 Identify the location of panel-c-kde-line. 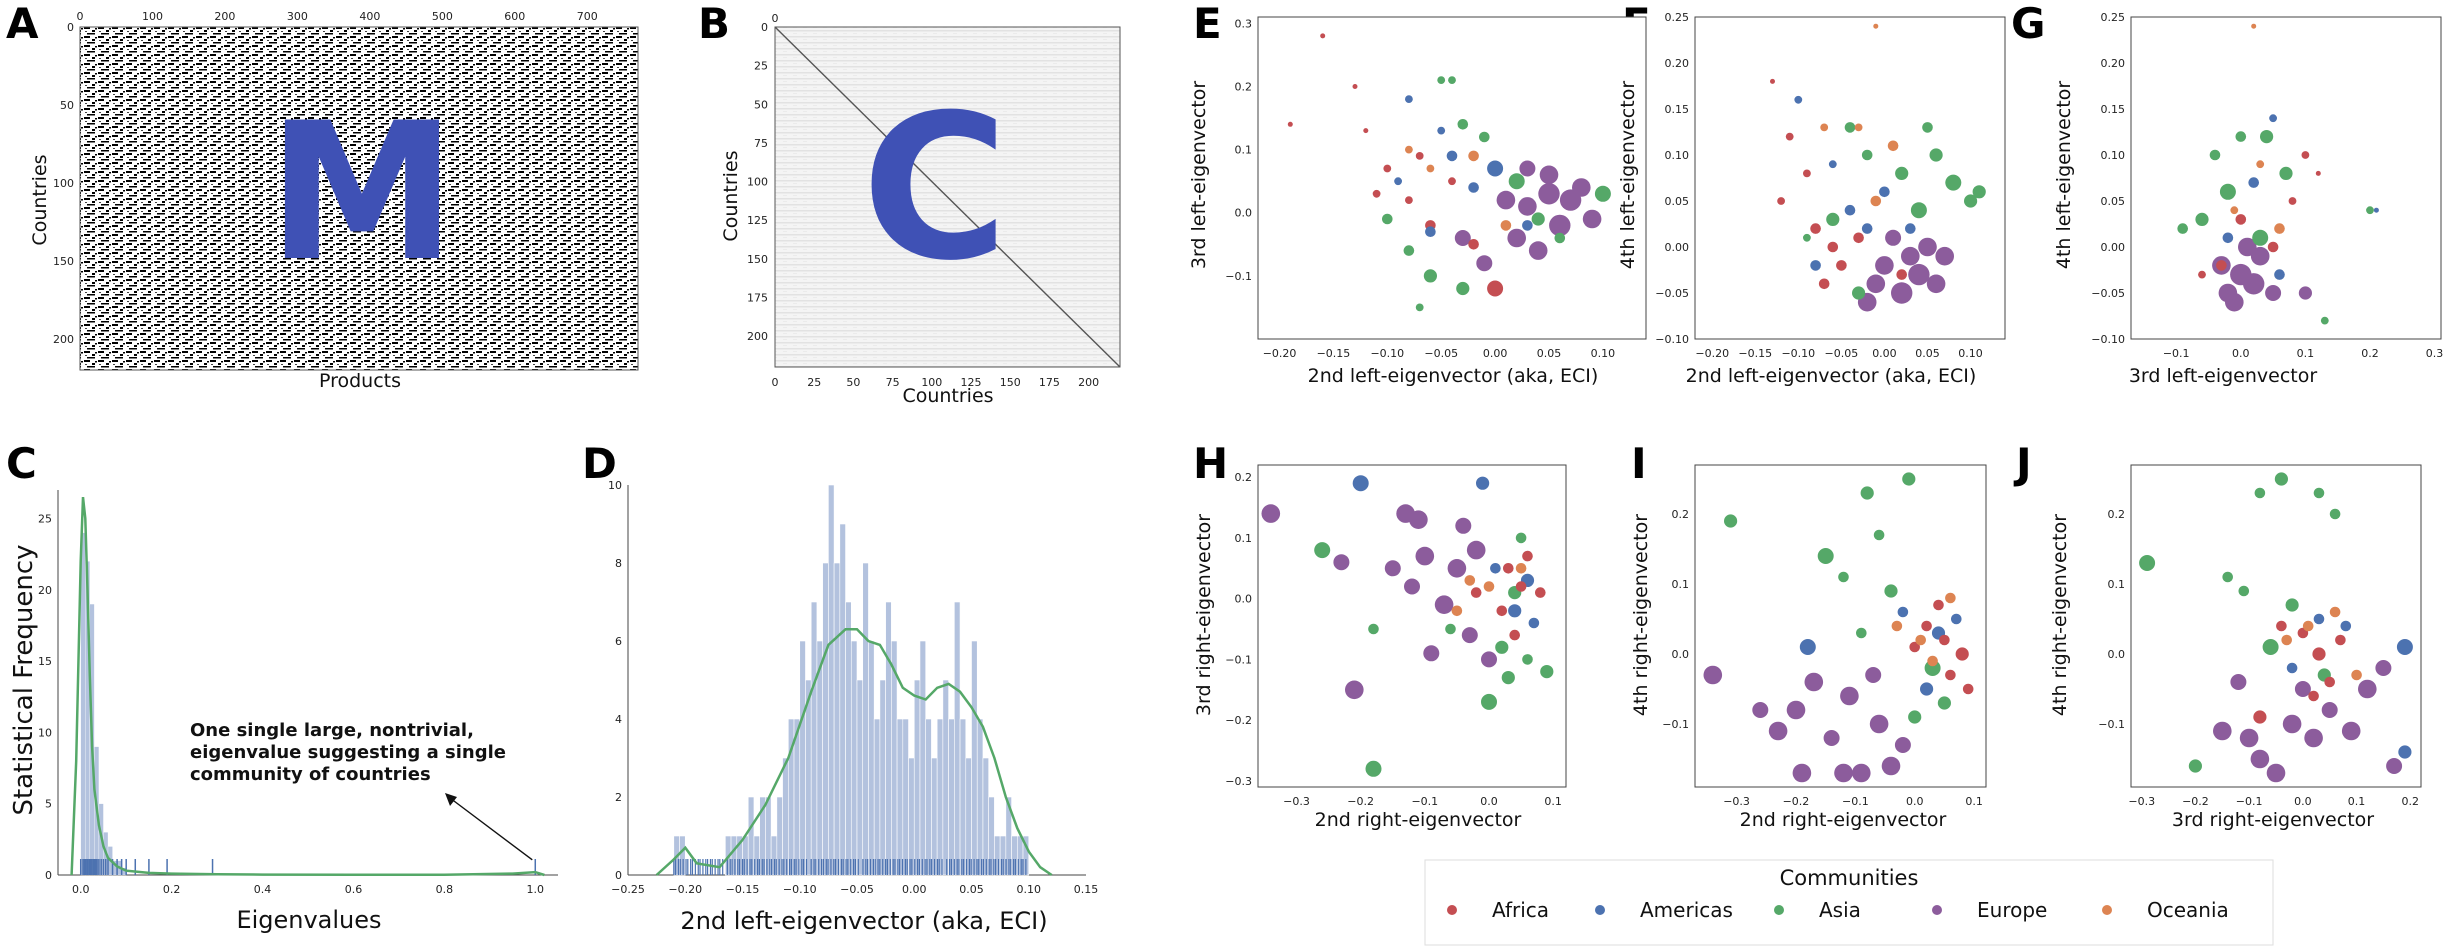
(307, 686).